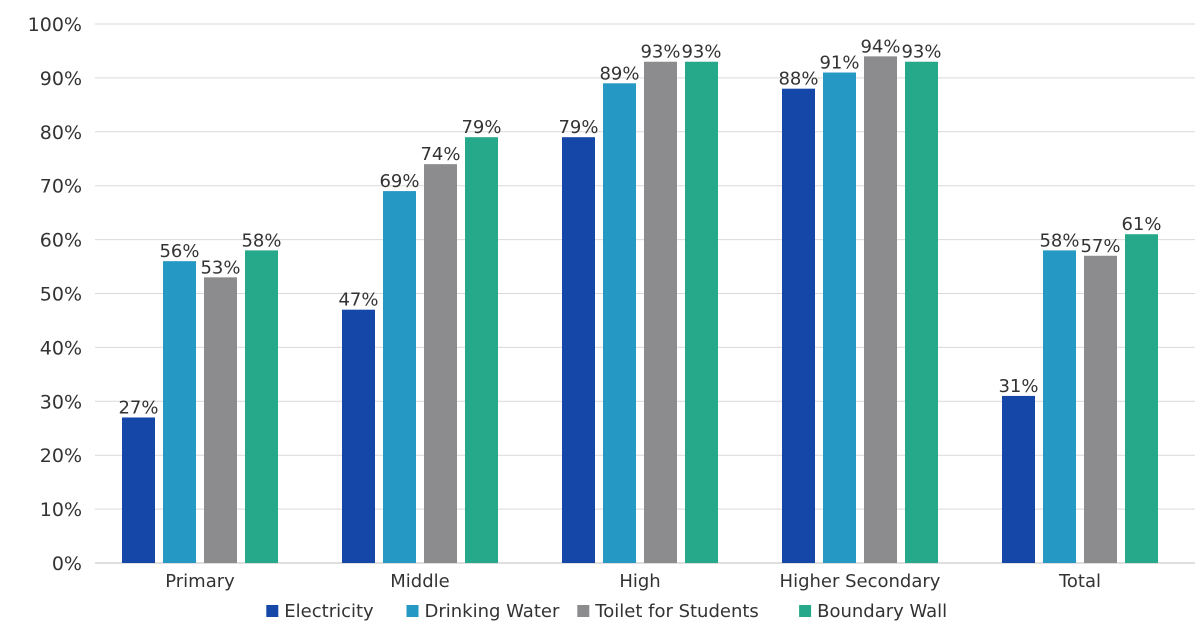 This screenshot has height=634, width=1197. What do you see at coordinates (220, 267) in the screenshot?
I see `data-label: 53%` at bounding box center [220, 267].